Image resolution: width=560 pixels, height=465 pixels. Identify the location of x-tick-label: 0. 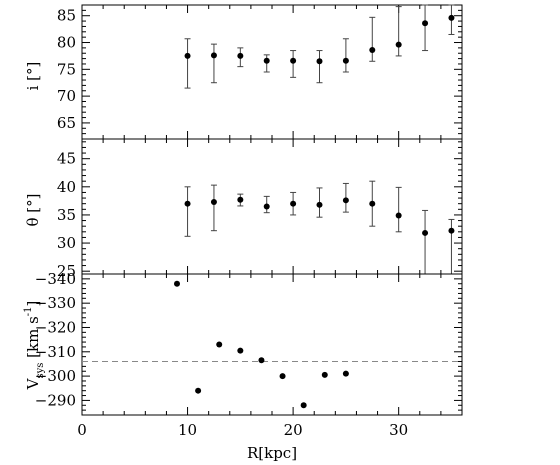
(82, 430).